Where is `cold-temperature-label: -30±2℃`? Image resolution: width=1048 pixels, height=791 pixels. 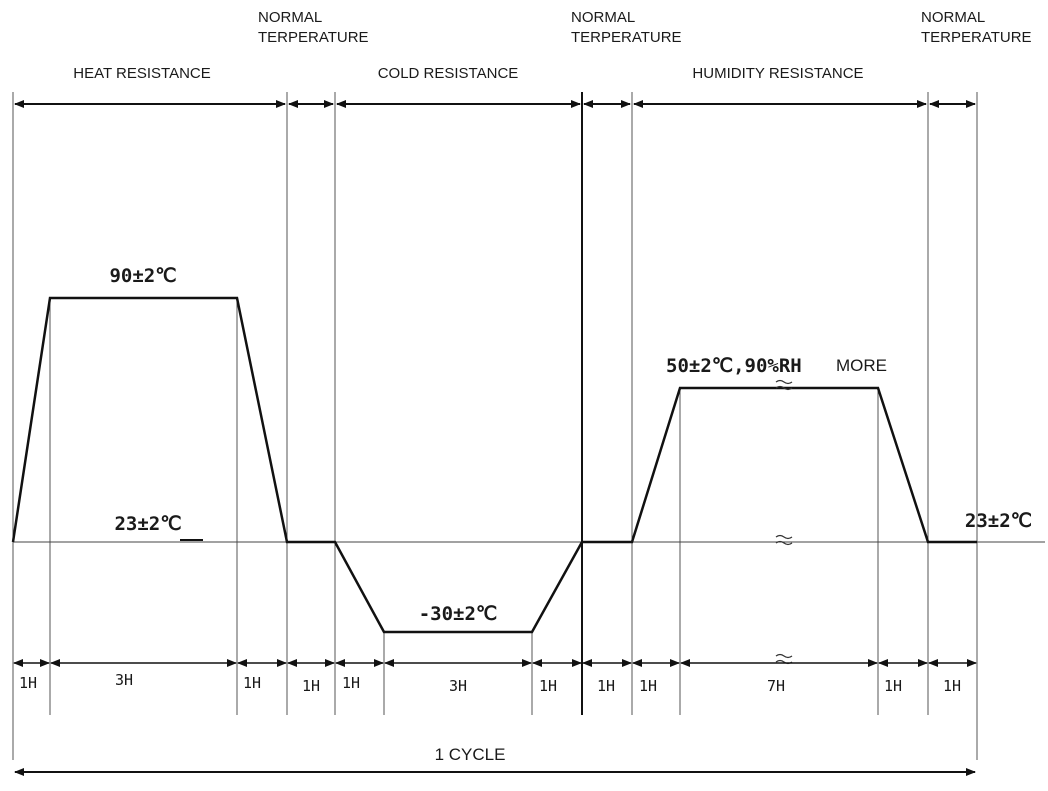
cold-temperature-label: -30±2℃ is located at coordinates (458, 614).